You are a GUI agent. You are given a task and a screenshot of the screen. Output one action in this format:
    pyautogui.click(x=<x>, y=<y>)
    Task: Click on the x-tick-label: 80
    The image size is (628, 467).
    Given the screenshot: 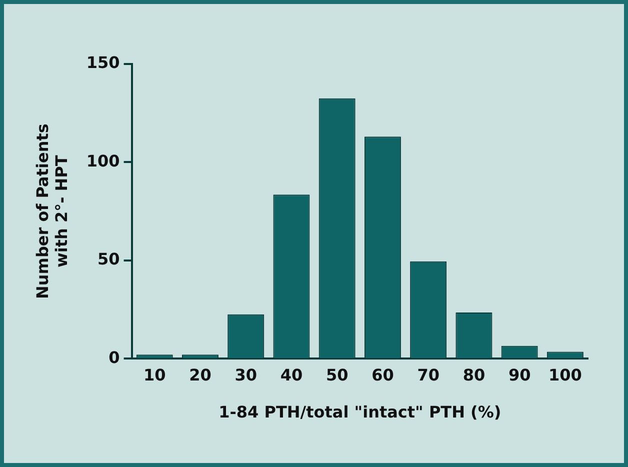 What is the action you would take?
    pyautogui.click(x=474, y=374)
    